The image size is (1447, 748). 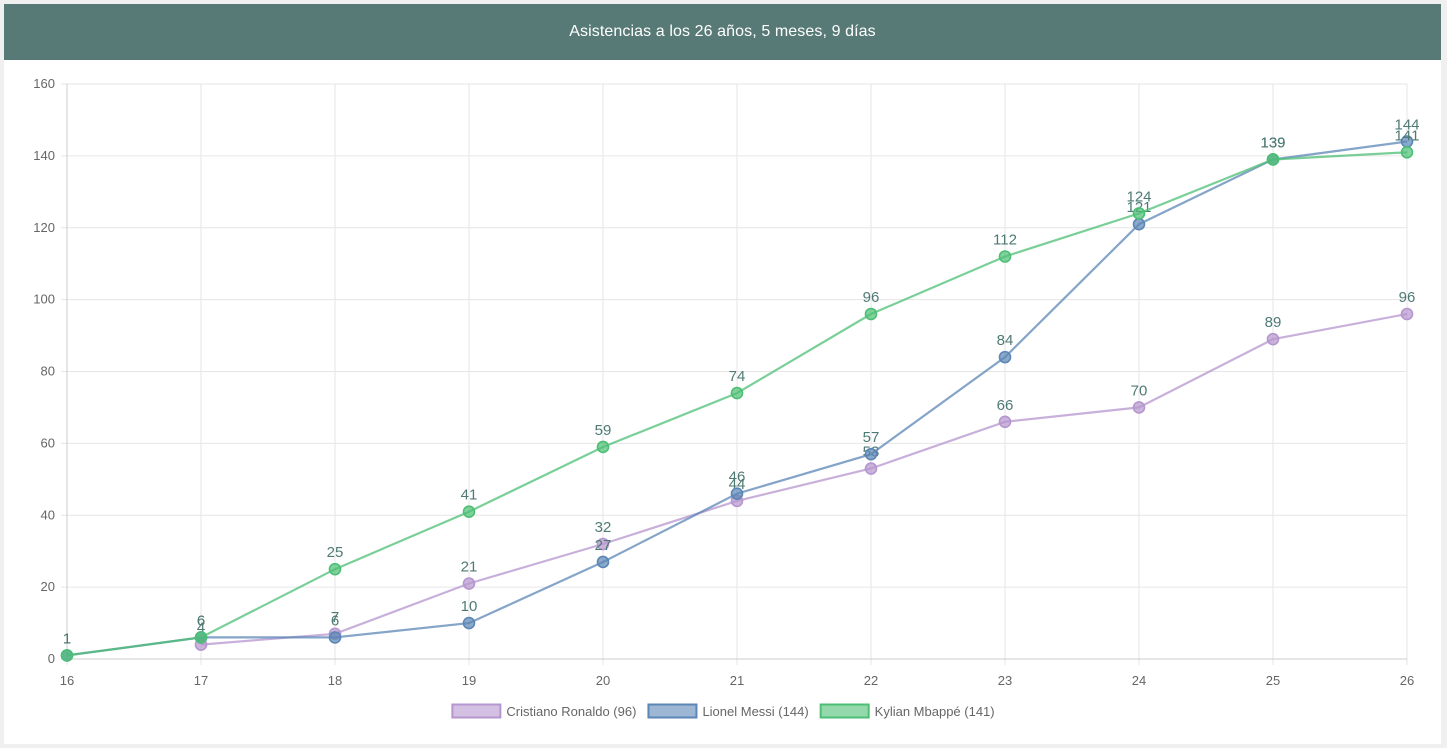 What do you see at coordinates (48, 371) in the screenshot?
I see `y-tick-label: 80` at bounding box center [48, 371].